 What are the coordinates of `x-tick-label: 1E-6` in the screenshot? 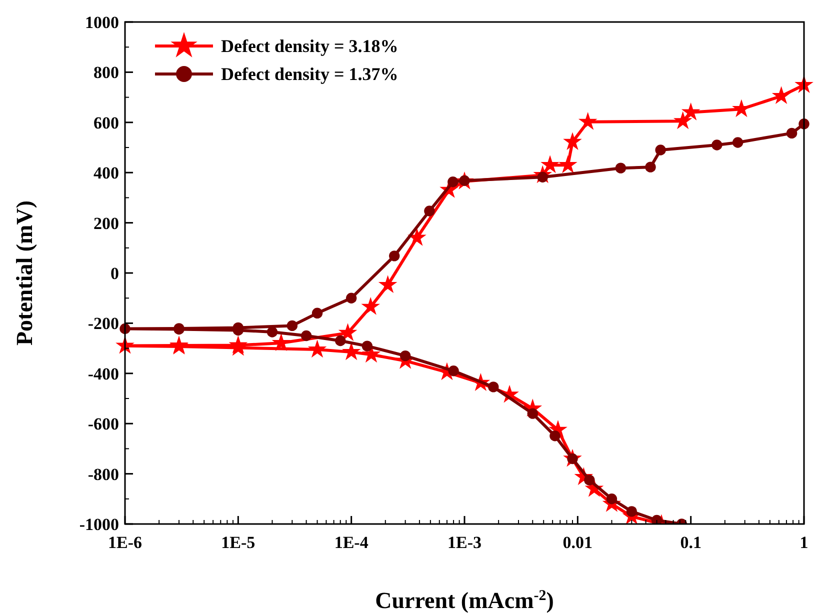 It's located at (125, 542).